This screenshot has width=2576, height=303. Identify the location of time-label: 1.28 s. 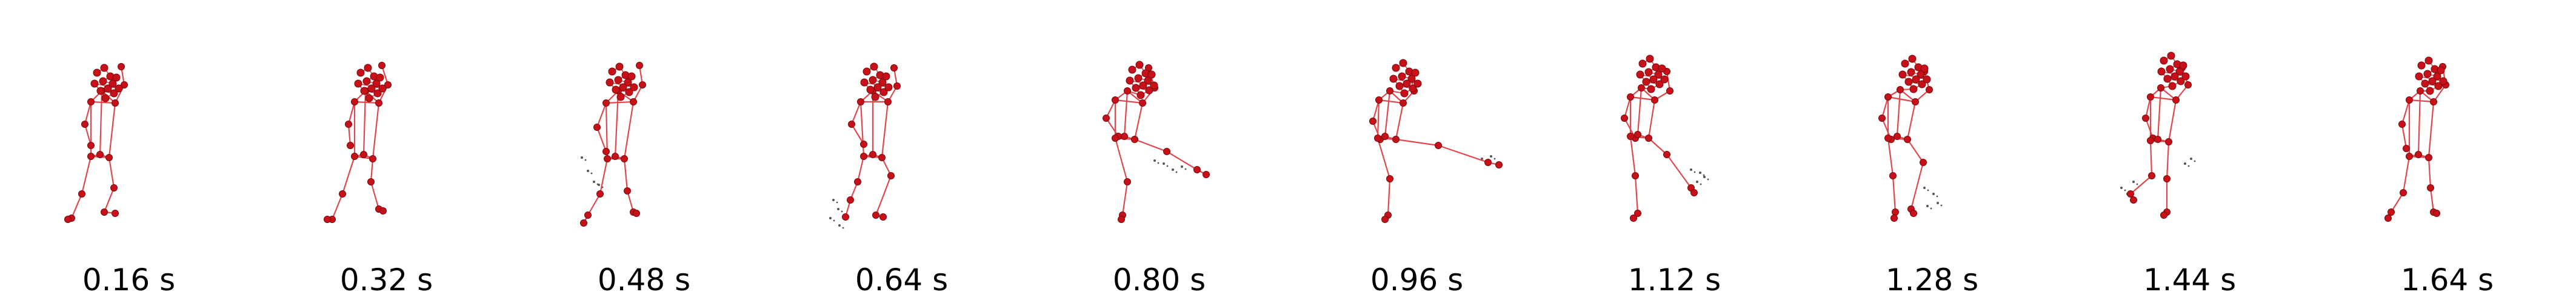
(1932, 280).